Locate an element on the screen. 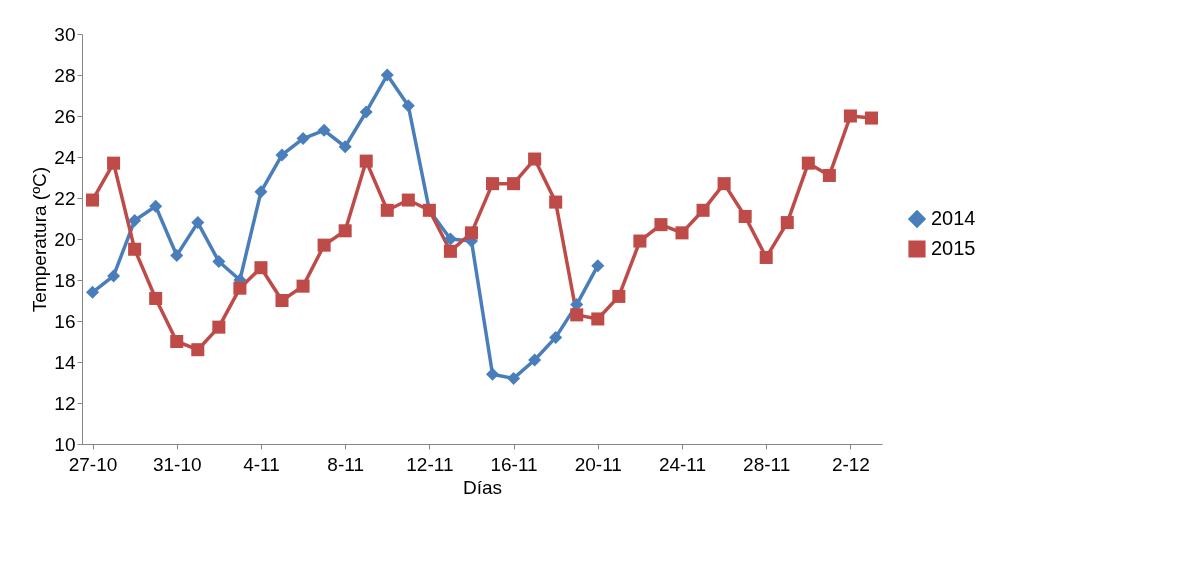  x-tick-label: 20-11 is located at coordinates (598, 464).